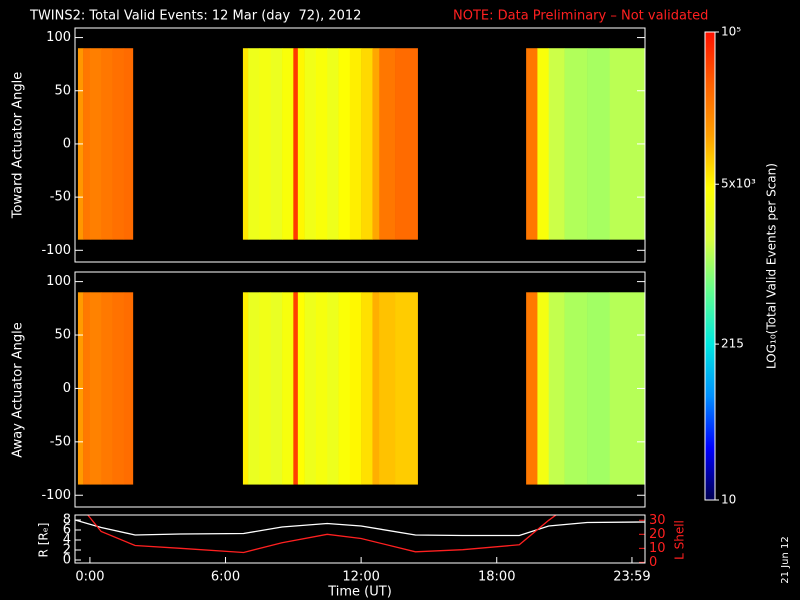 Image resolution: width=800 pixels, height=600 pixels. What do you see at coordinates (67, 530) in the screenshot?
I see `y-tick-label: 6` at bounding box center [67, 530].